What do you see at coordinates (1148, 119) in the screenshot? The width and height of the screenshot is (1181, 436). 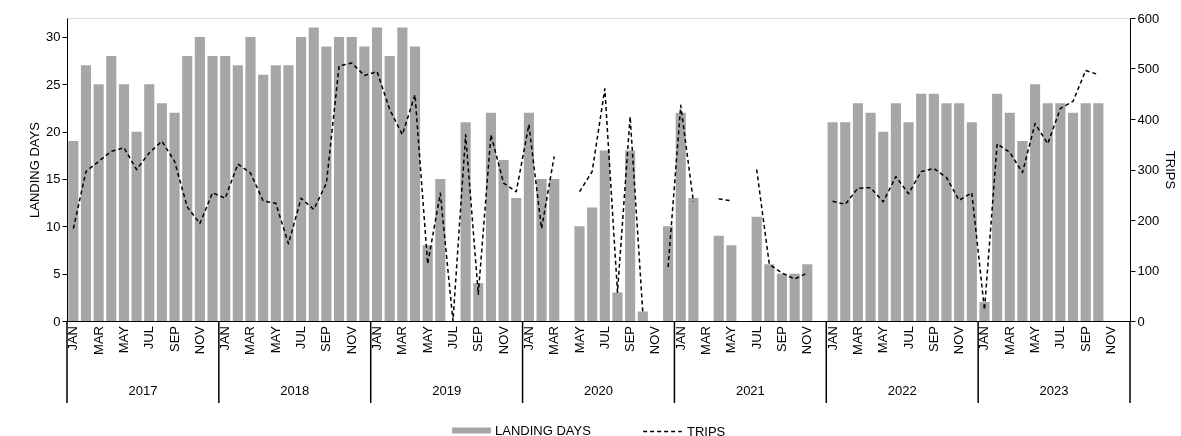 I see `y2-tick-label: 400` at bounding box center [1148, 119].